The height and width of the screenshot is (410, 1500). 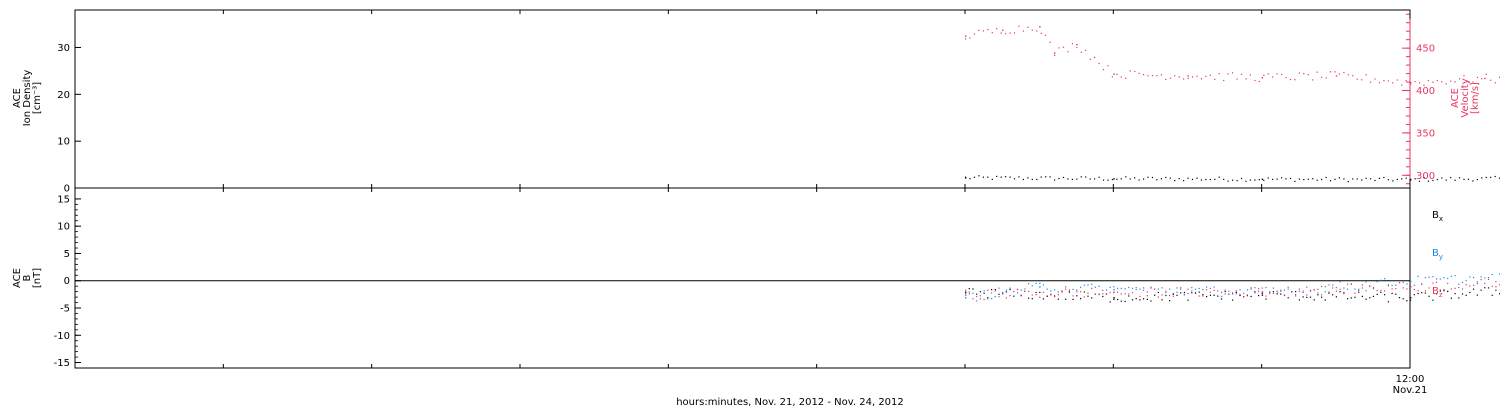 I want to click on field-ylabel-line: B, so click(x=27, y=277).